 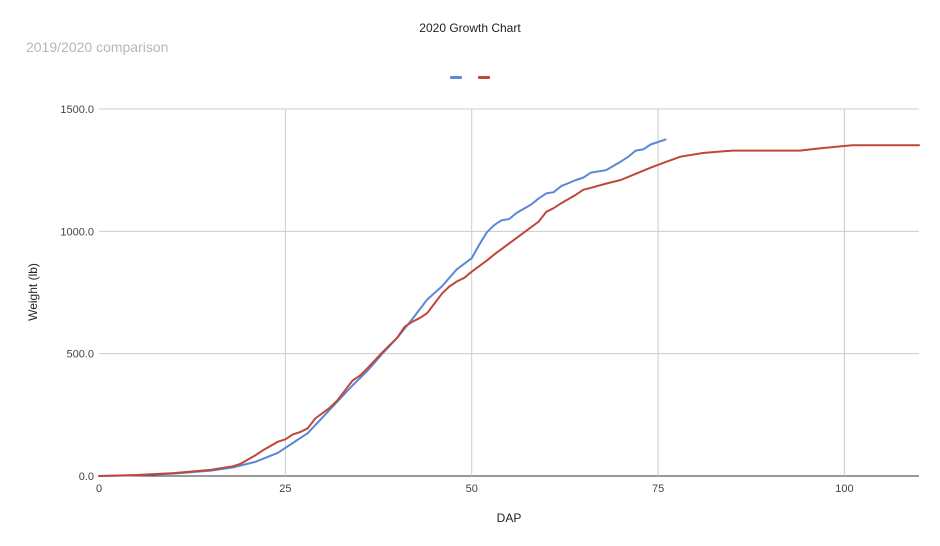 What do you see at coordinates (844, 489) in the screenshot?
I see `x-tick-label: 100` at bounding box center [844, 489].